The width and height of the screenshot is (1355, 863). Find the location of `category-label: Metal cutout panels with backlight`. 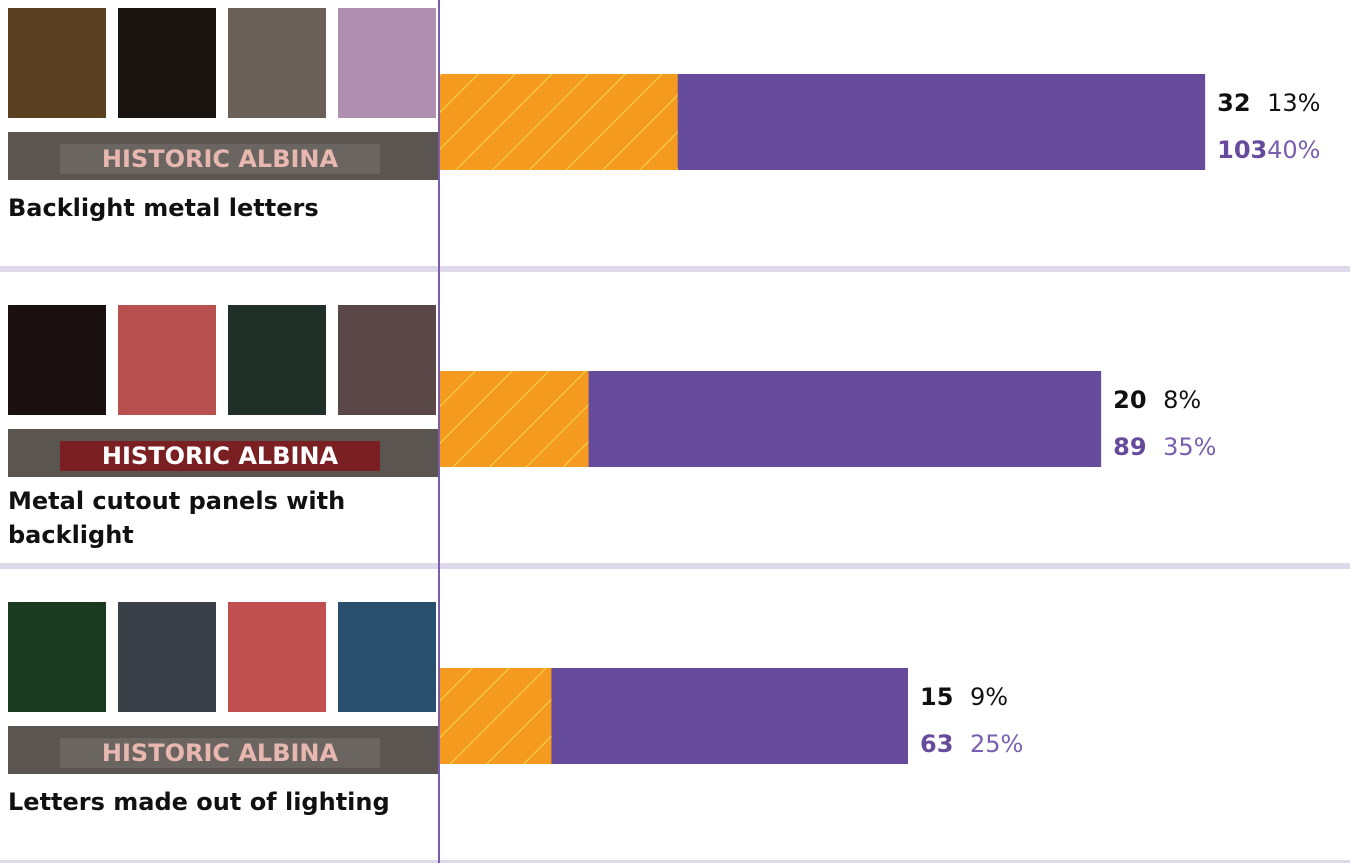

category-label: Metal cutout panels with backlight is located at coordinates (177, 518).